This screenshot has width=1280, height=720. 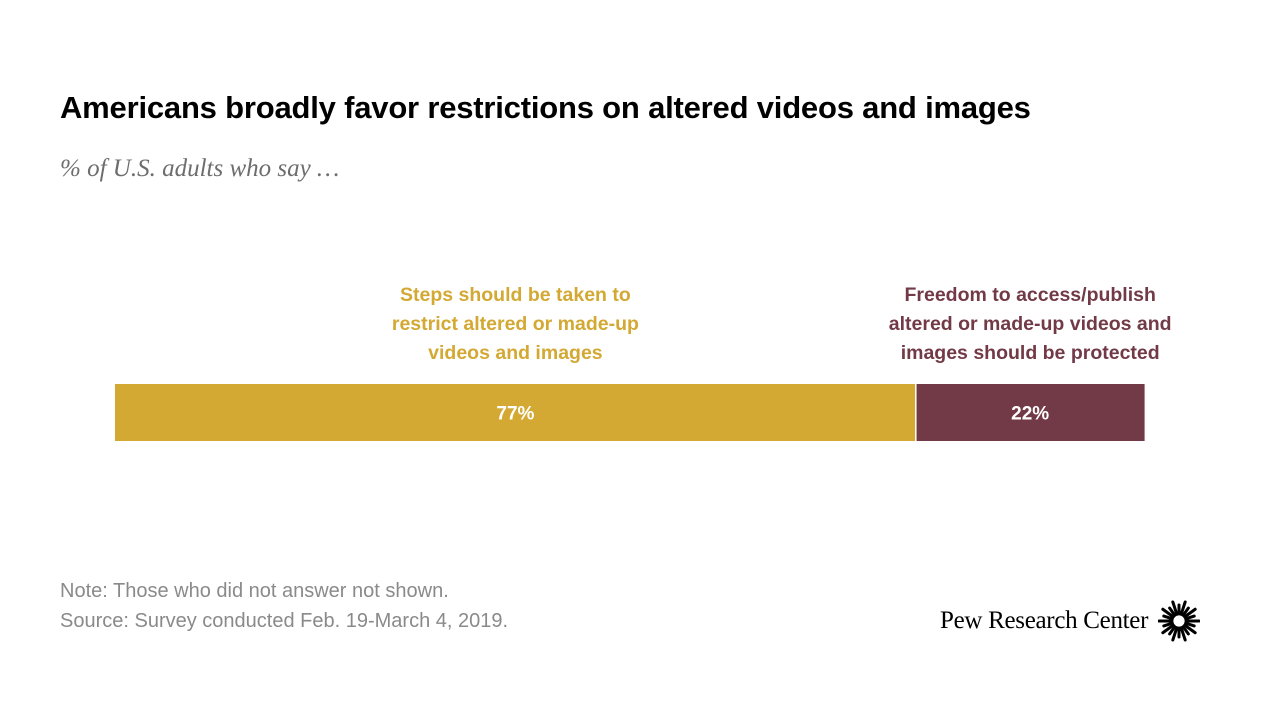 I want to click on pew-logo: Pew Research Center, so click(x=1070, y=621).